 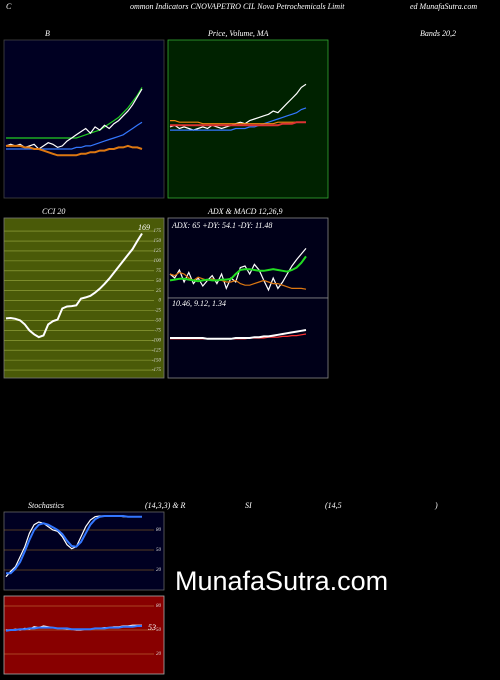 What do you see at coordinates (53, 211) in the screenshot?
I see `panel-title: CCI 20` at bounding box center [53, 211].